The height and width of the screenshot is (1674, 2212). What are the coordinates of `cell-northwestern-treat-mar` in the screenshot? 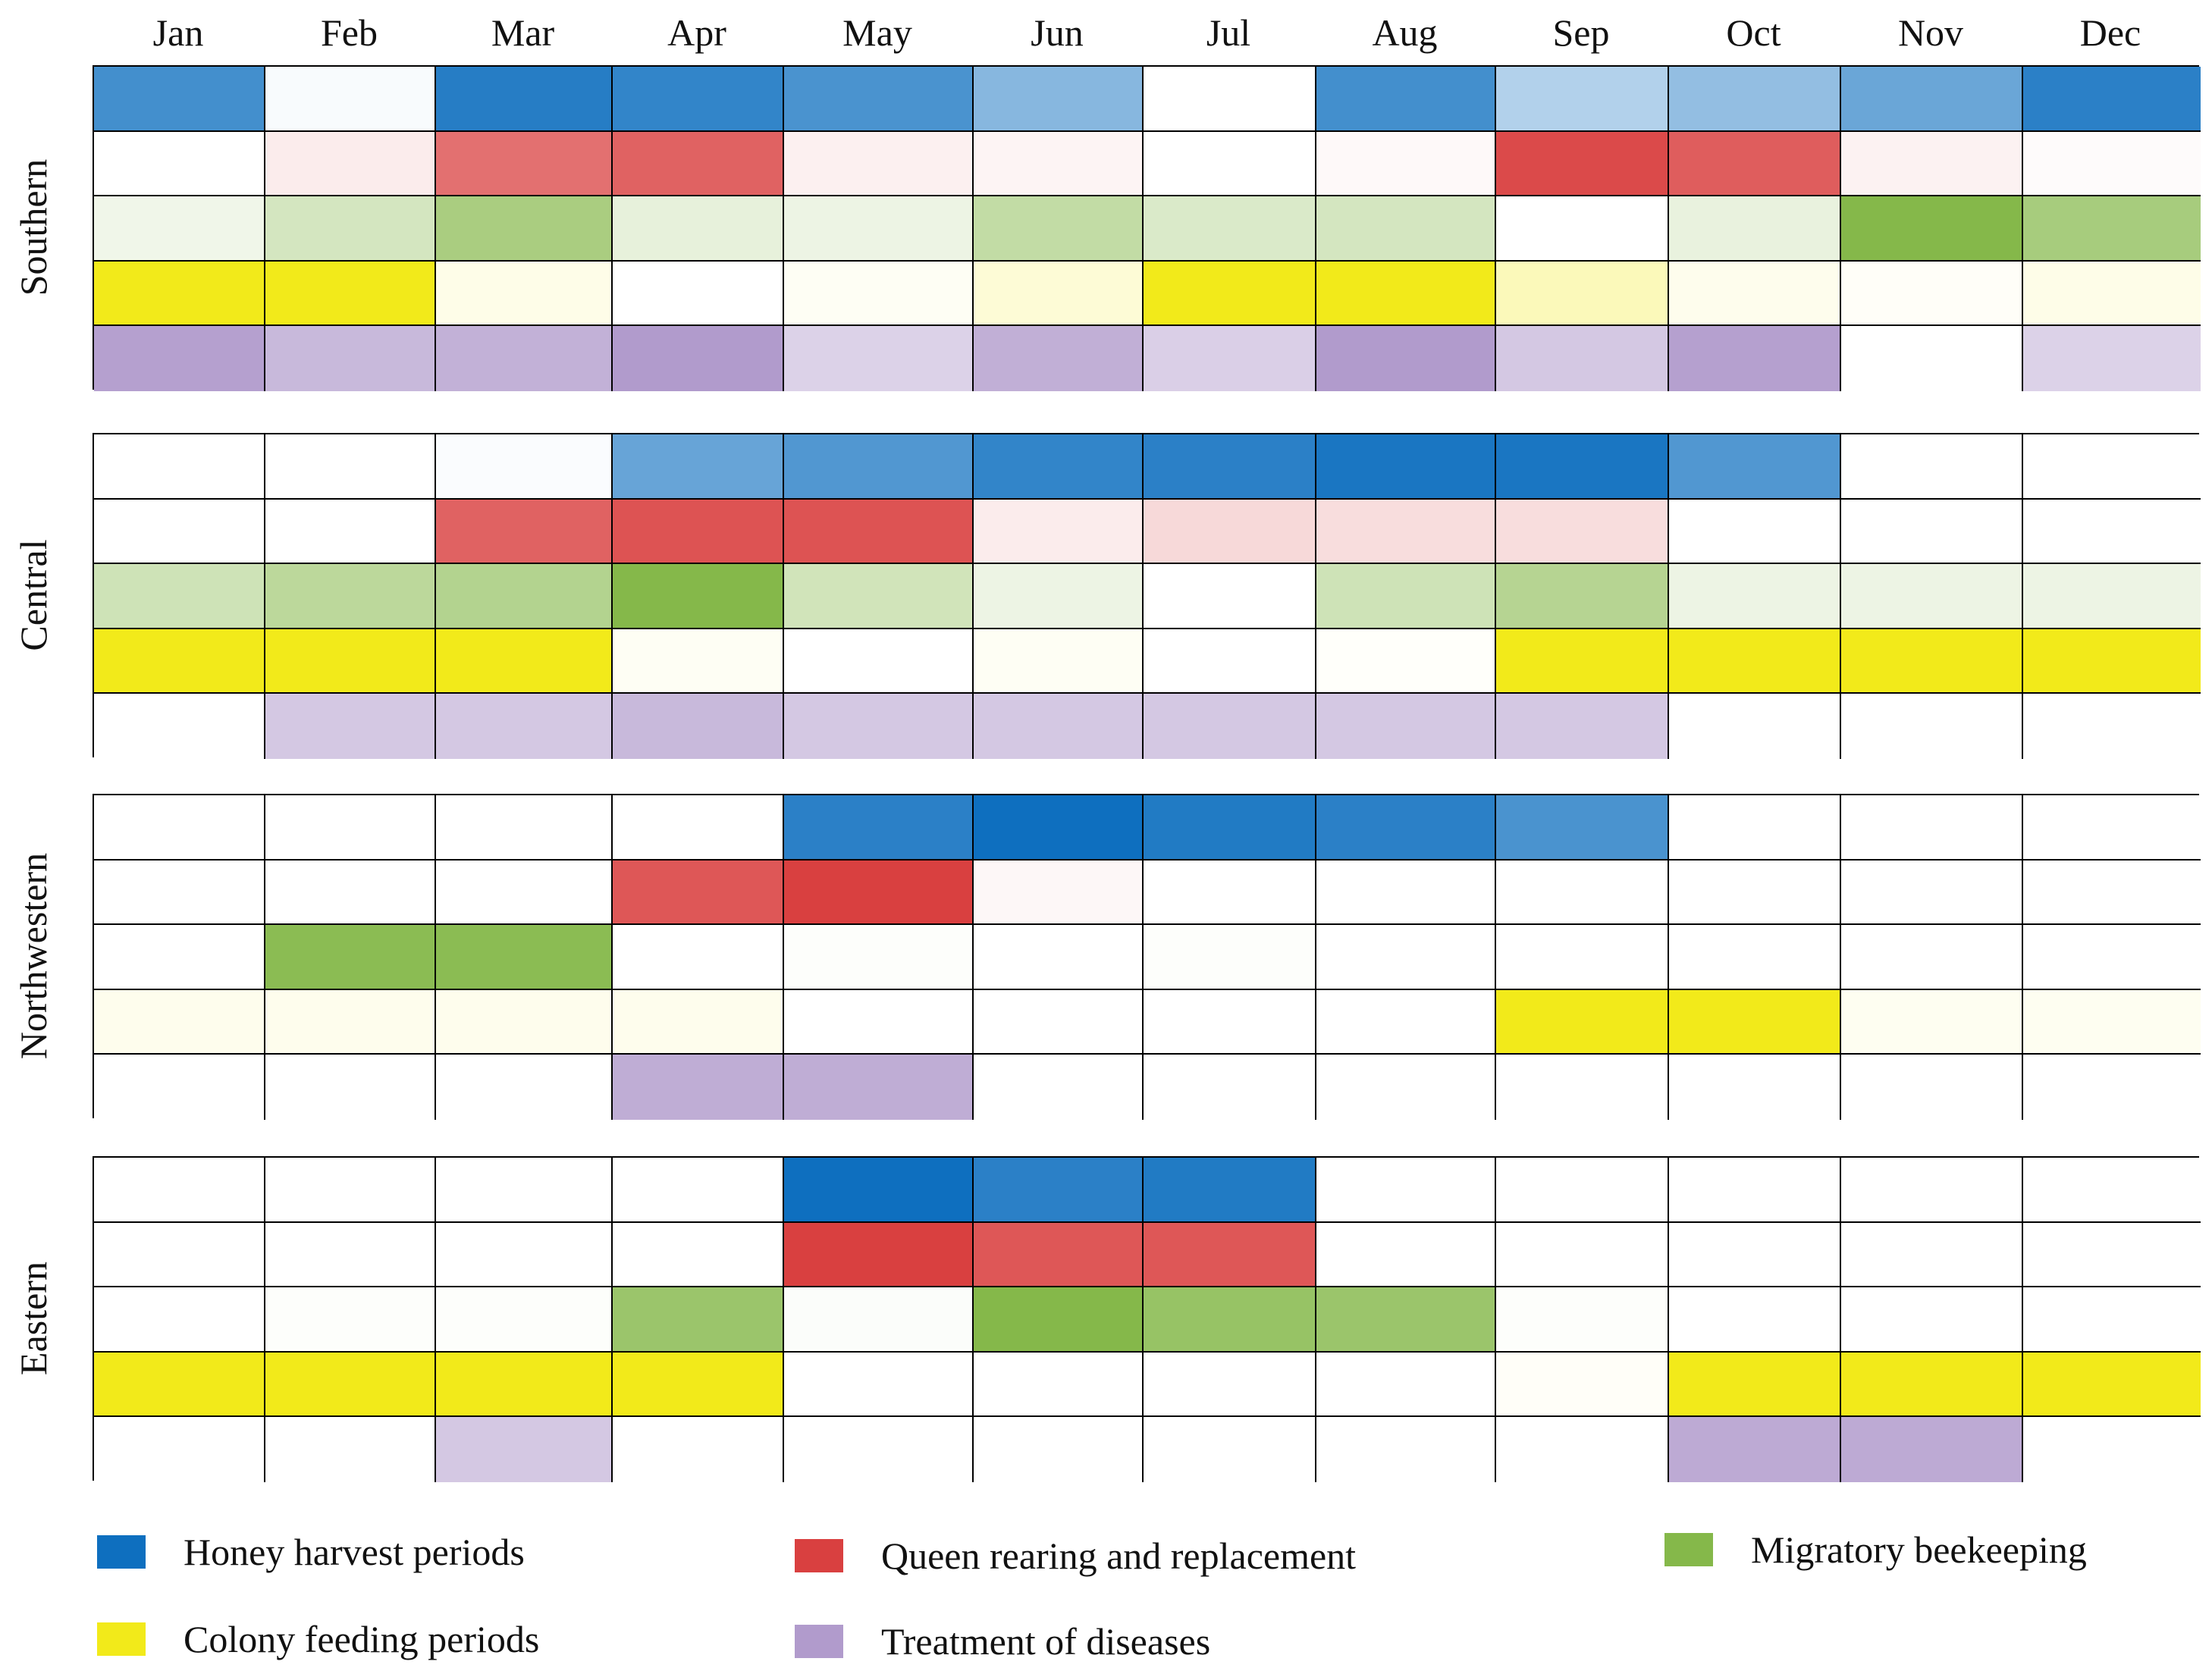 It's located at (524, 1087).